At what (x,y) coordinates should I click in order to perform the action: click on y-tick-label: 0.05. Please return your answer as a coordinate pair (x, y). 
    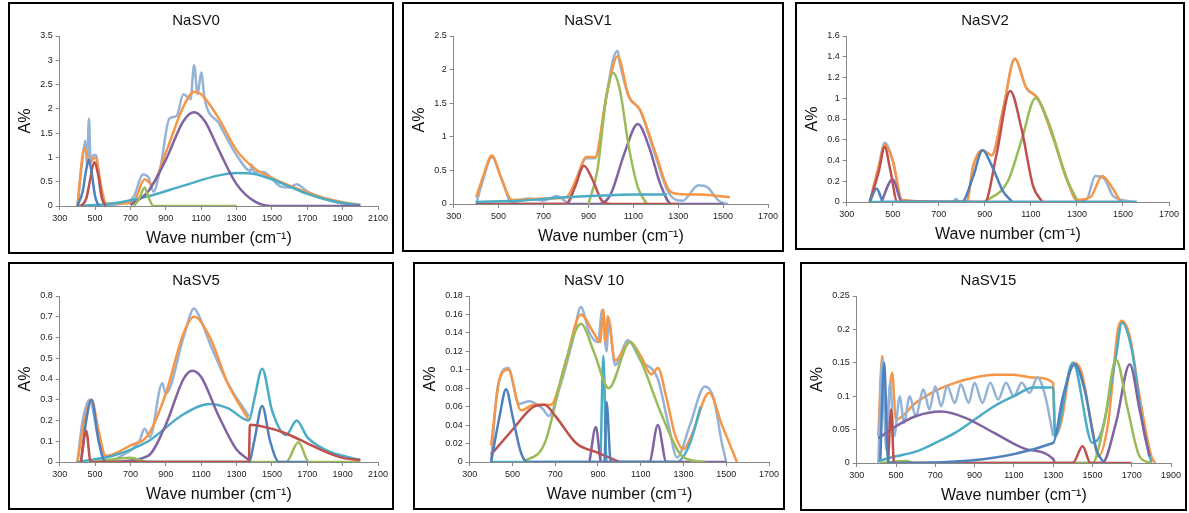
    Looking at the image, I should click on (841, 429).